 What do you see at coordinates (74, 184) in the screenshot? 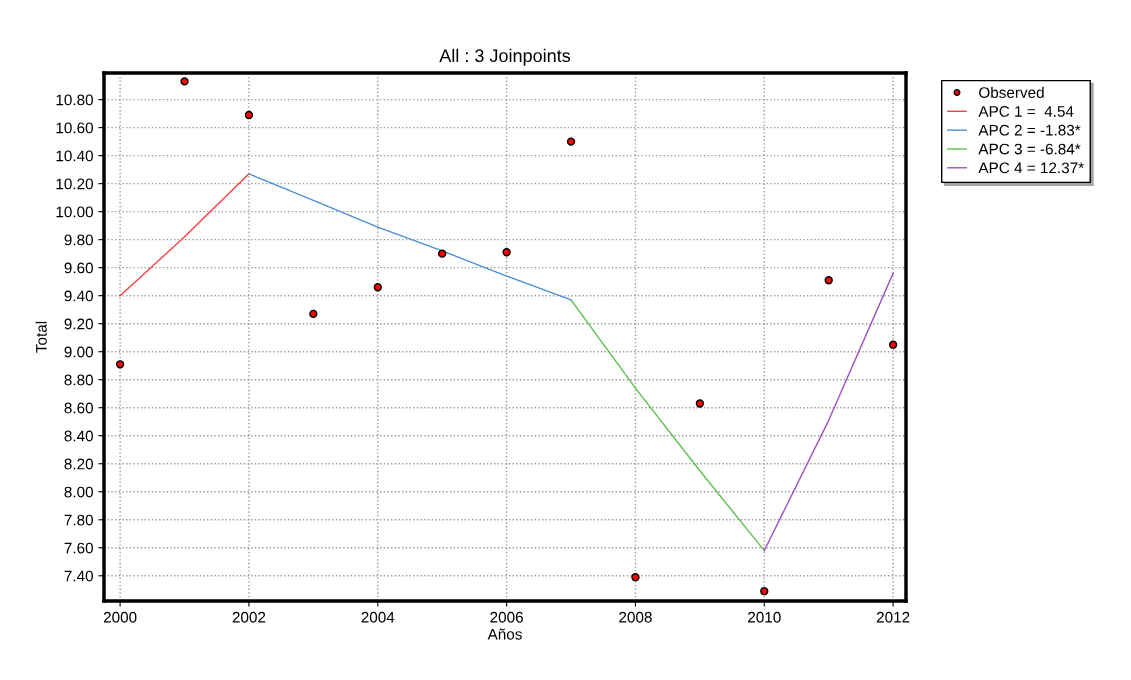
I see `y-tick-label: 10.20` at bounding box center [74, 184].